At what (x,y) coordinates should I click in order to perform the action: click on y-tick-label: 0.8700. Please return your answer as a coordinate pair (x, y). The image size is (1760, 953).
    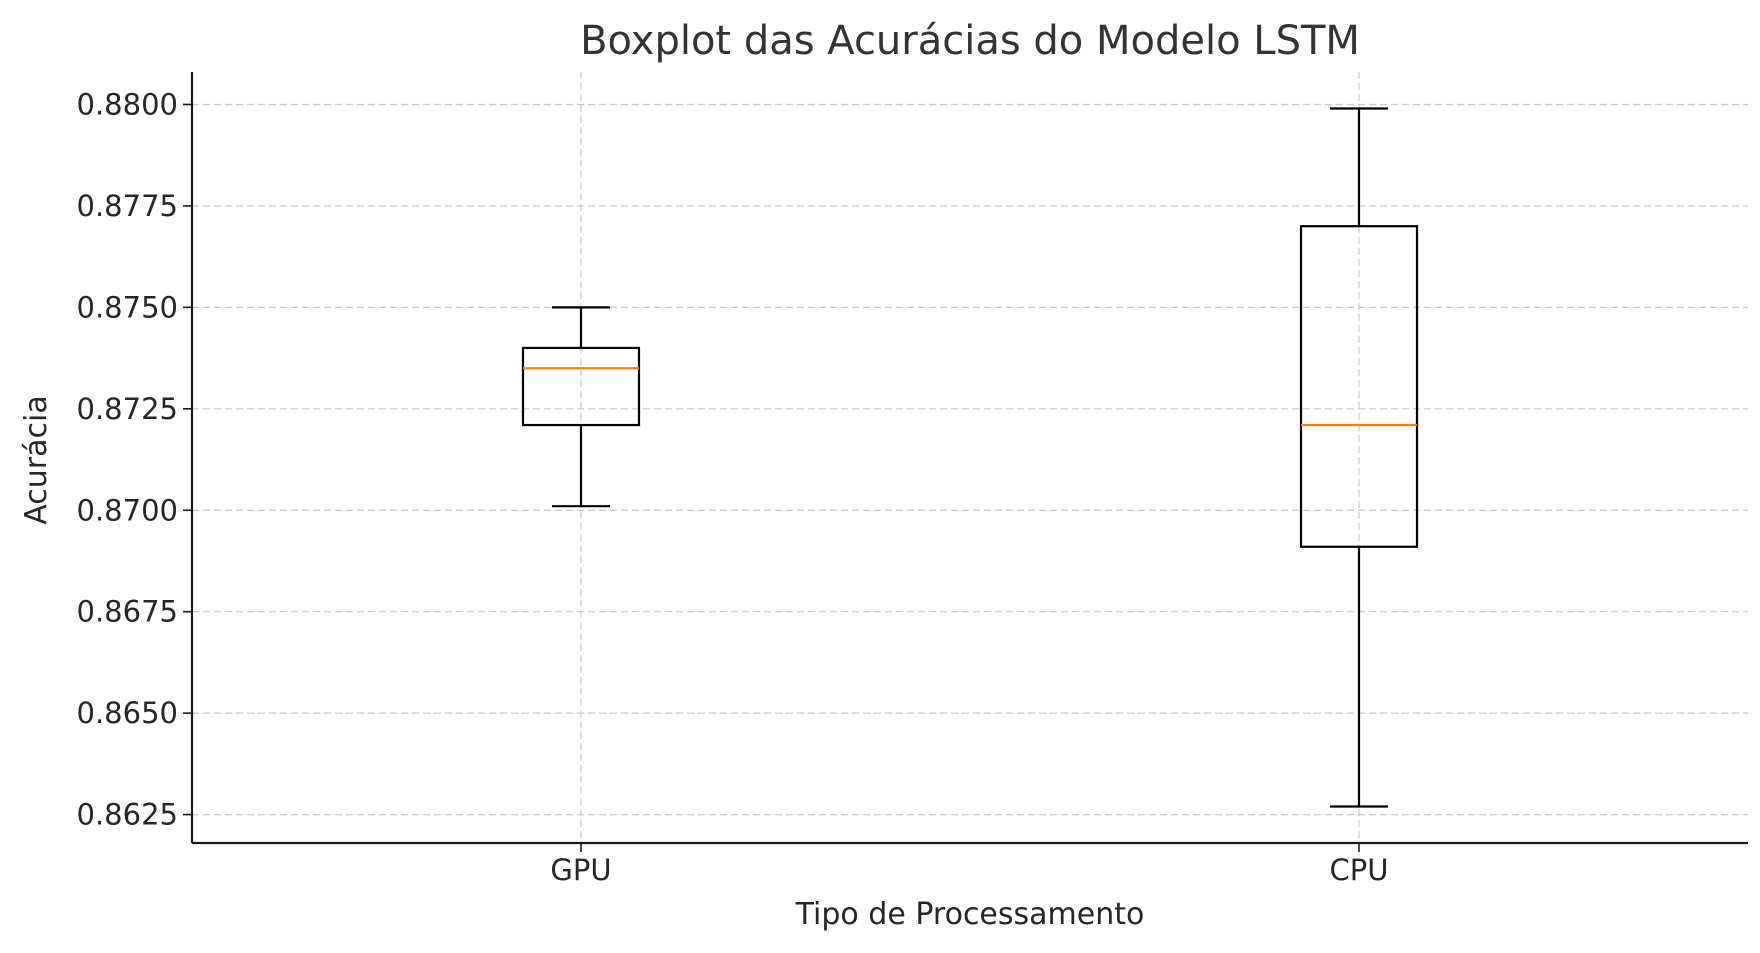
    Looking at the image, I should click on (127, 510).